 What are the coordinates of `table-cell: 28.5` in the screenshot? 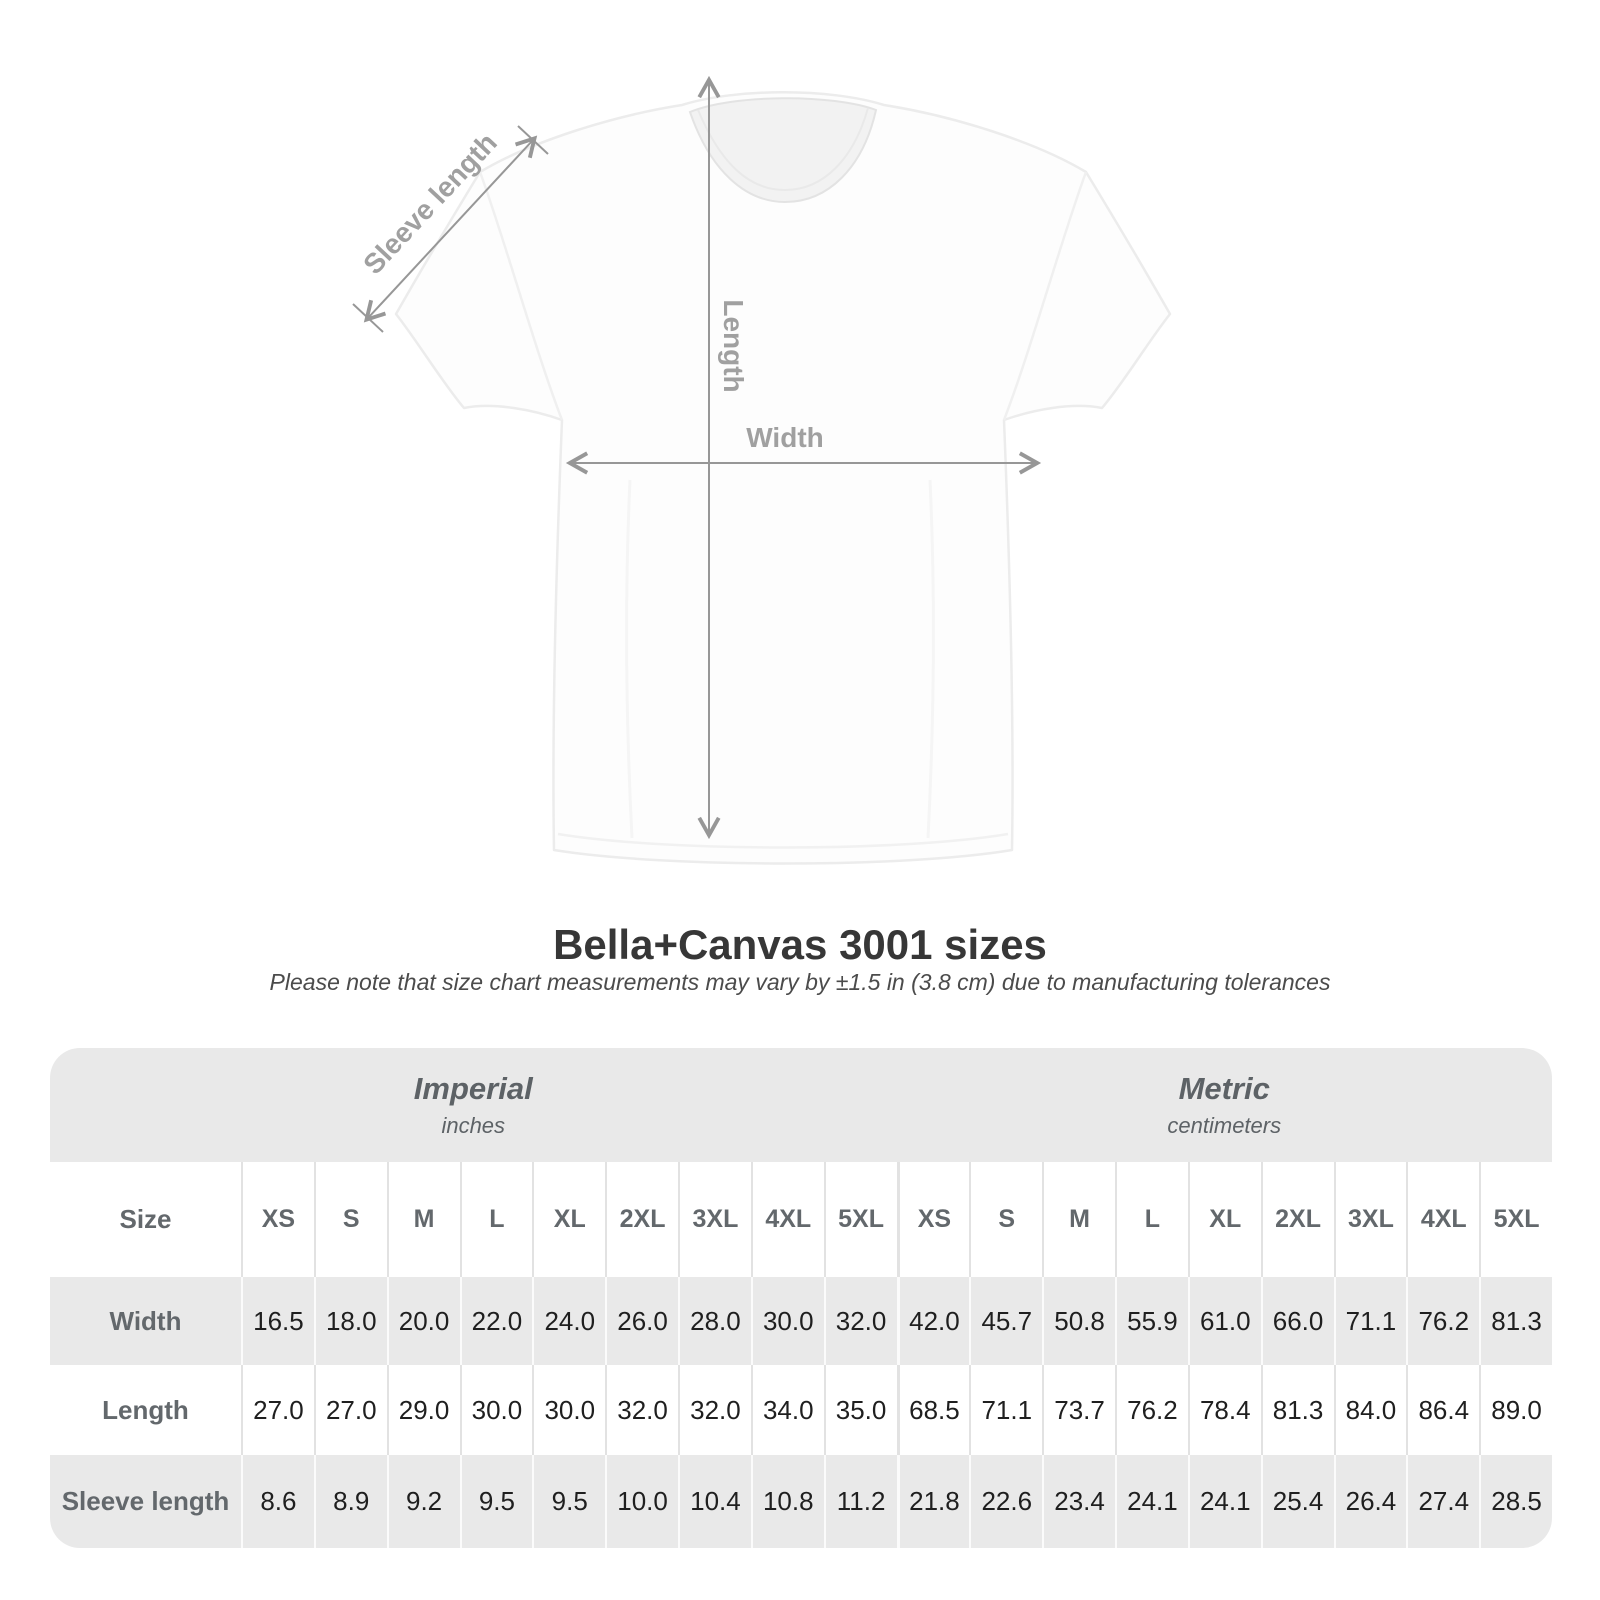 It's located at (1515, 1501).